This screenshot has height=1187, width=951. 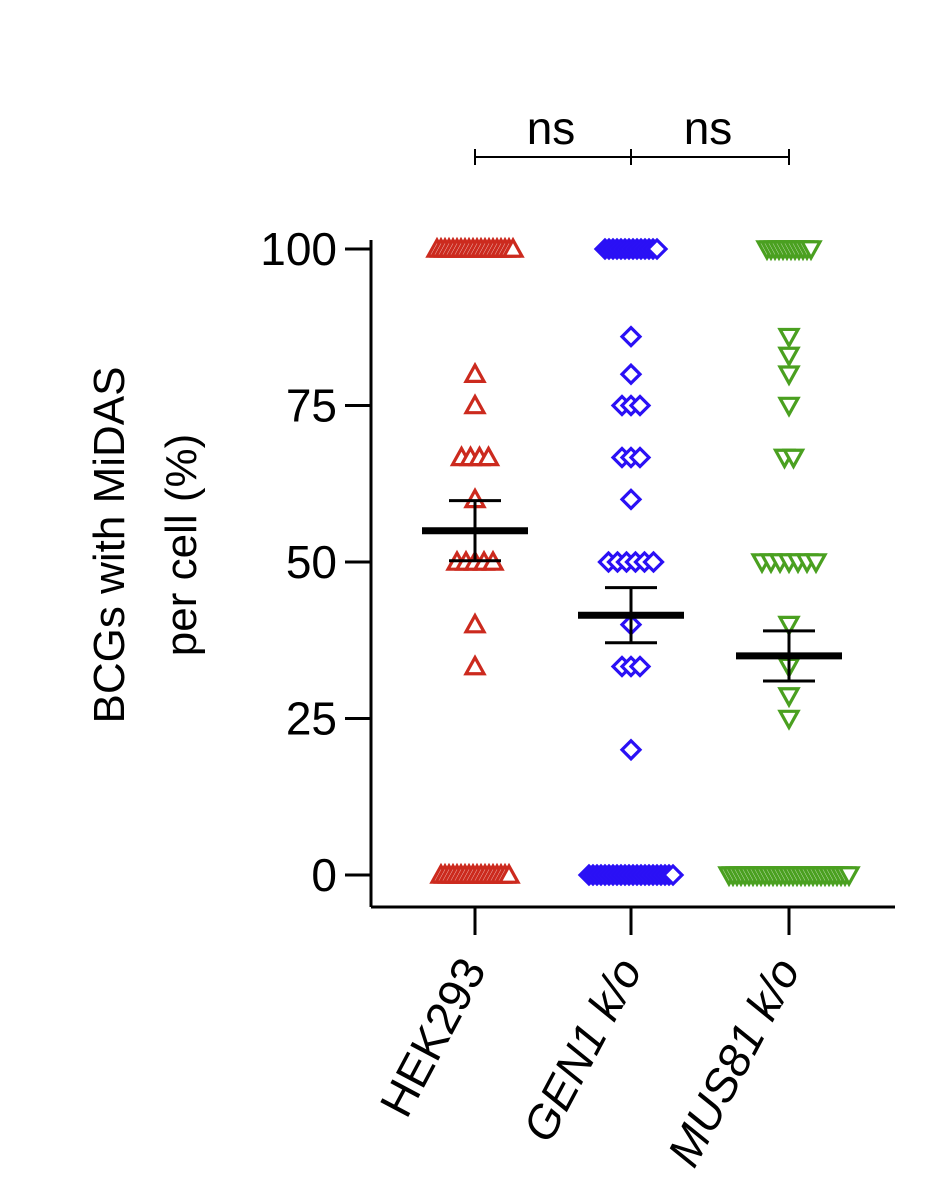 What do you see at coordinates (298, 249) in the screenshot?
I see `y-tick-label: 100` at bounding box center [298, 249].